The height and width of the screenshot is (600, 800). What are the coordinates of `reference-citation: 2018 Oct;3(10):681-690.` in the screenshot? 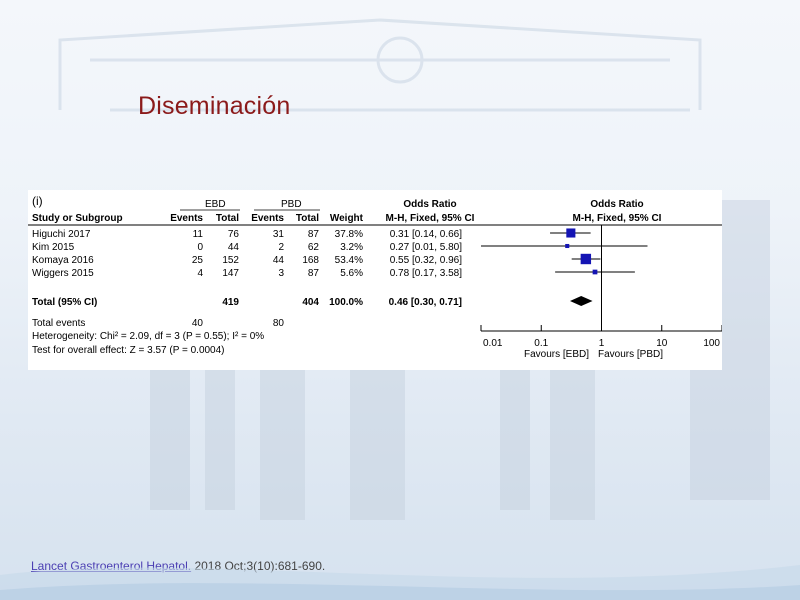 It's located at (258, 566).